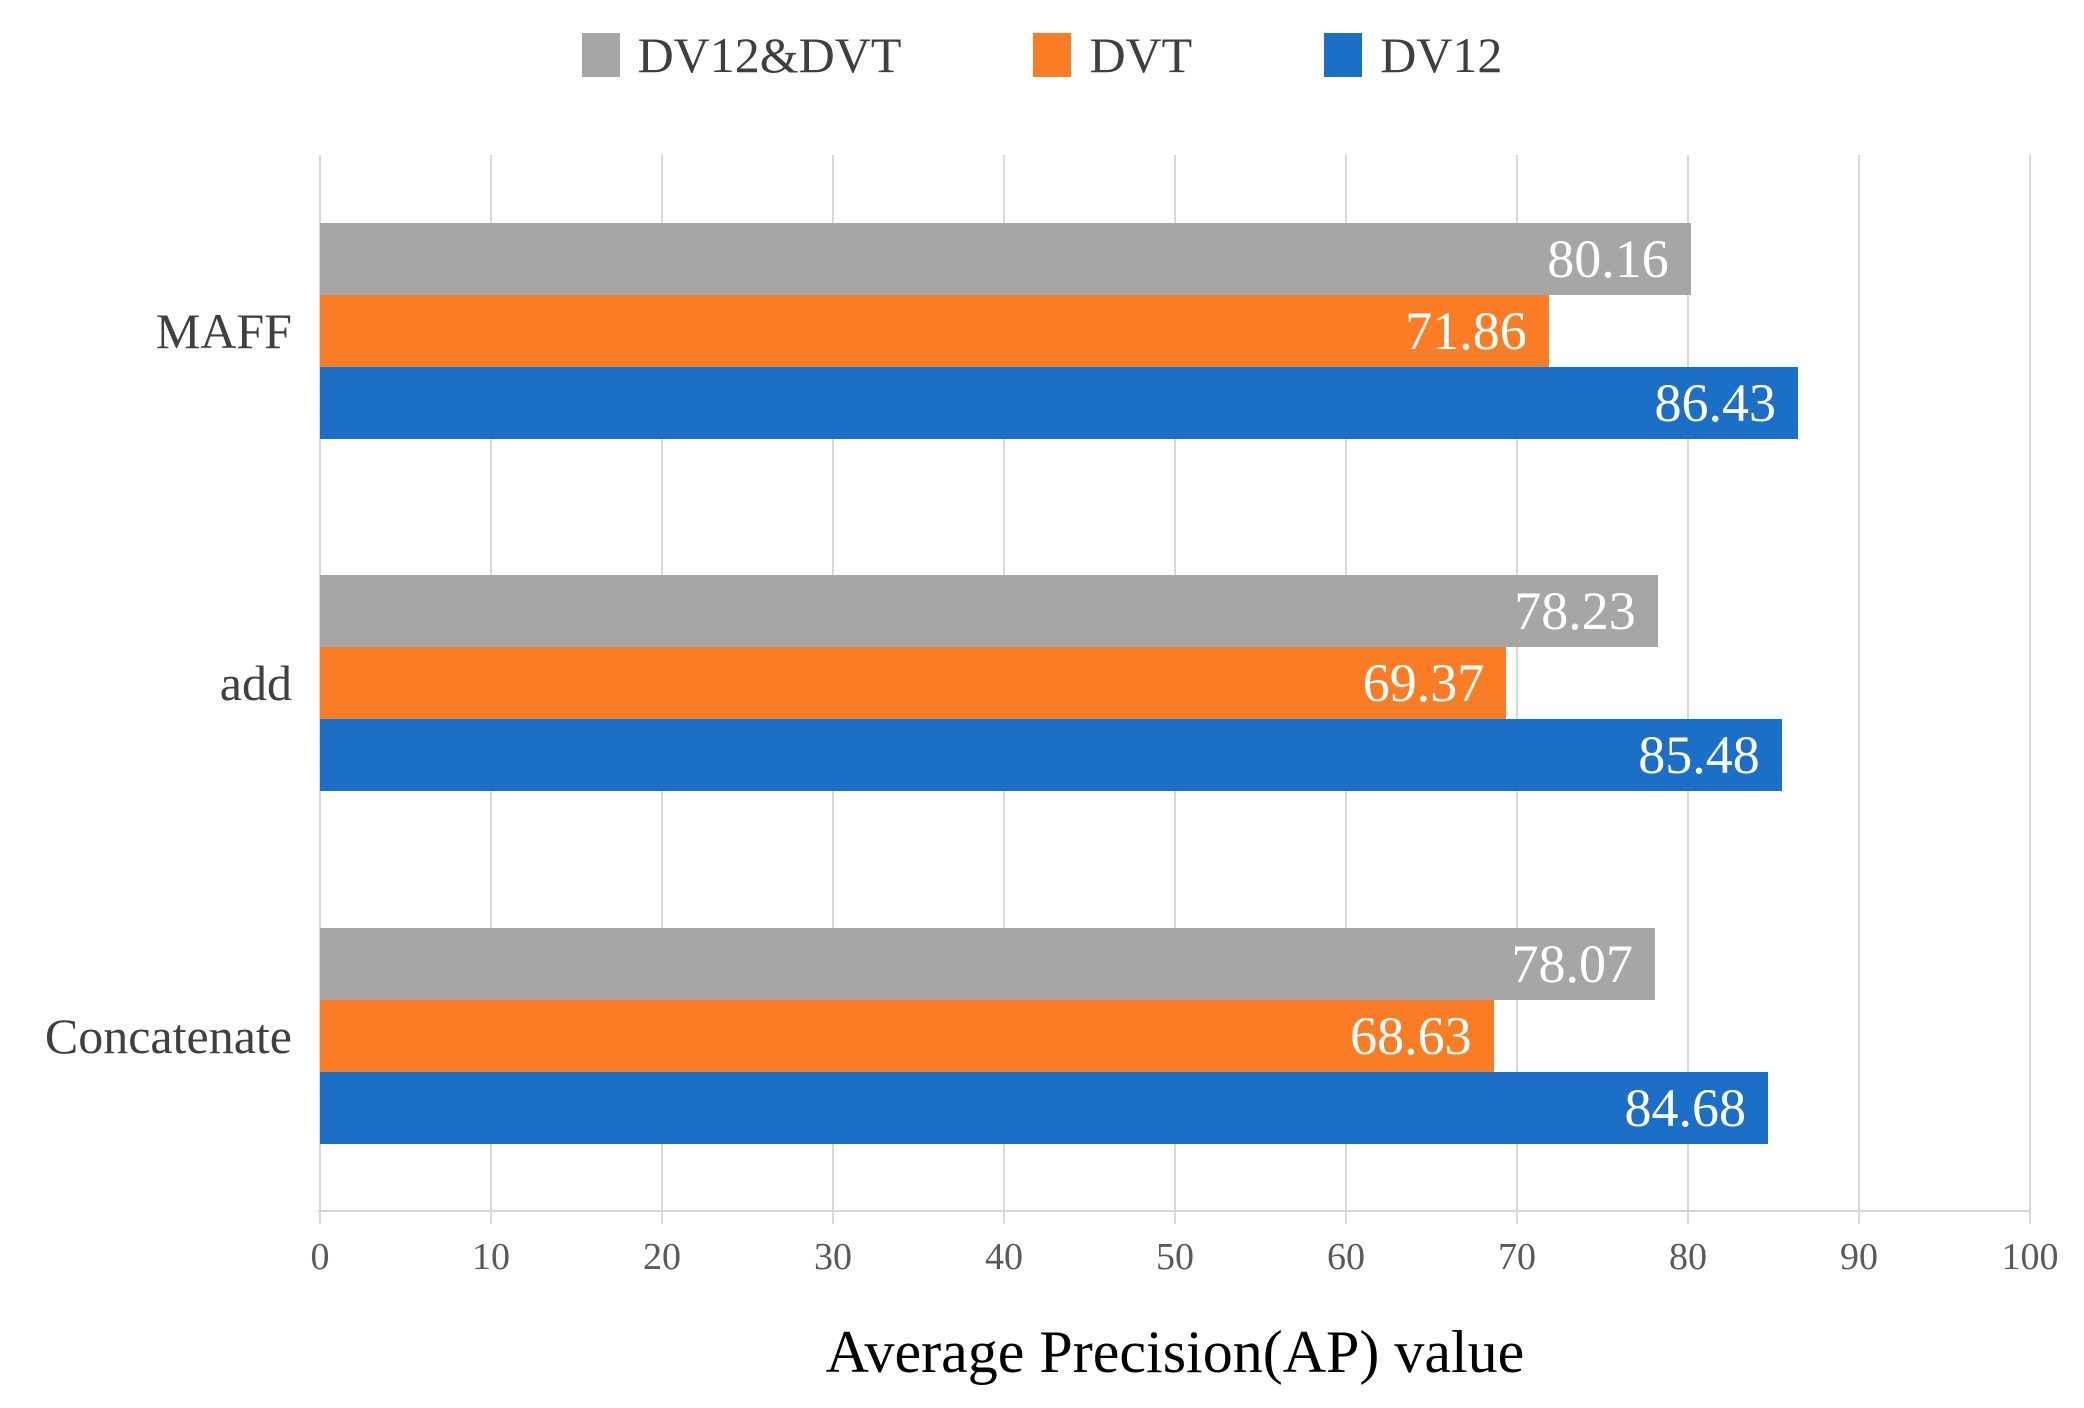  I want to click on legend-label: DVT, so click(1141, 55).